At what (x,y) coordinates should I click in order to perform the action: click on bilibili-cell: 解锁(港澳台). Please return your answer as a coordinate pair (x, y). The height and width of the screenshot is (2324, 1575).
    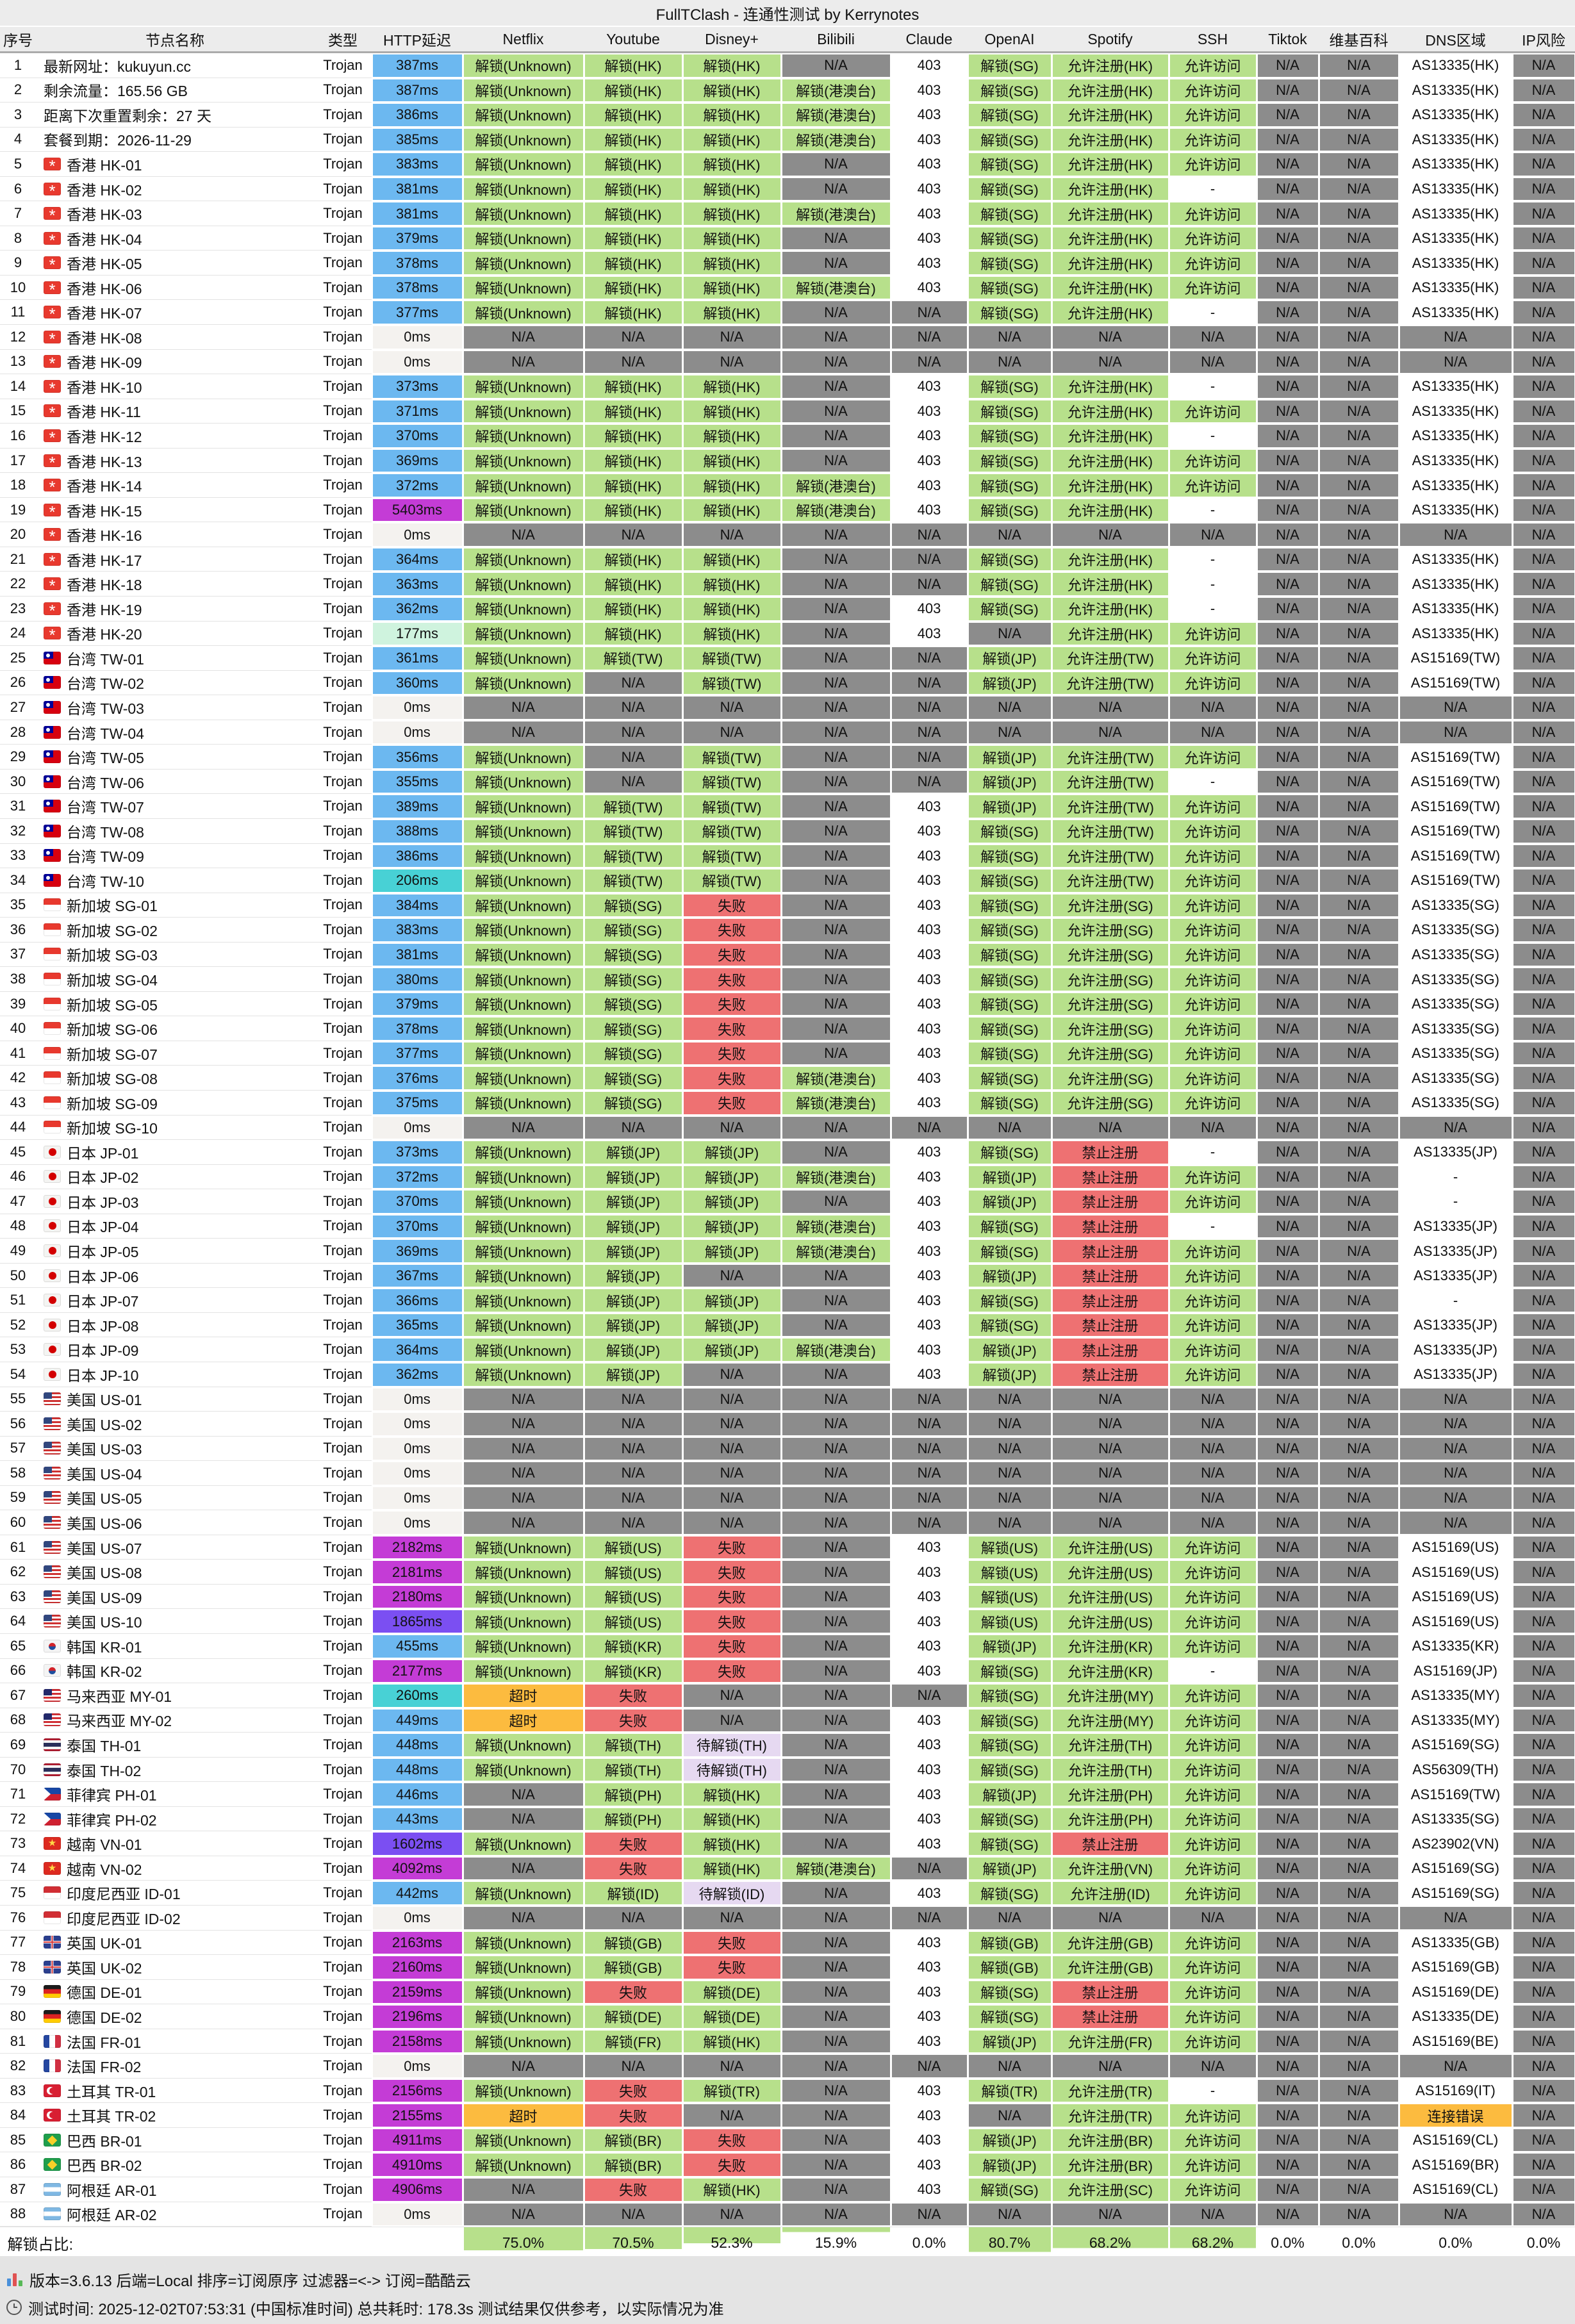
    Looking at the image, I should click on (836, 485).